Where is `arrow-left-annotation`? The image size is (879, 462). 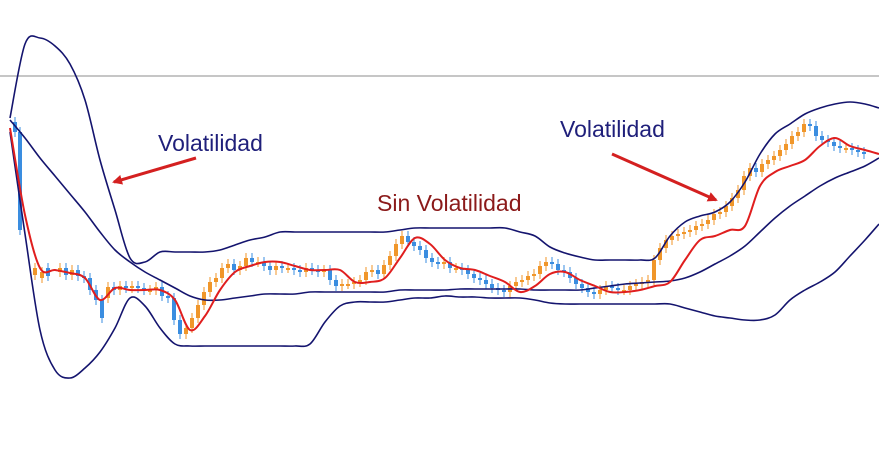 arrow-left-annotation is located at coordinates (154, 170).